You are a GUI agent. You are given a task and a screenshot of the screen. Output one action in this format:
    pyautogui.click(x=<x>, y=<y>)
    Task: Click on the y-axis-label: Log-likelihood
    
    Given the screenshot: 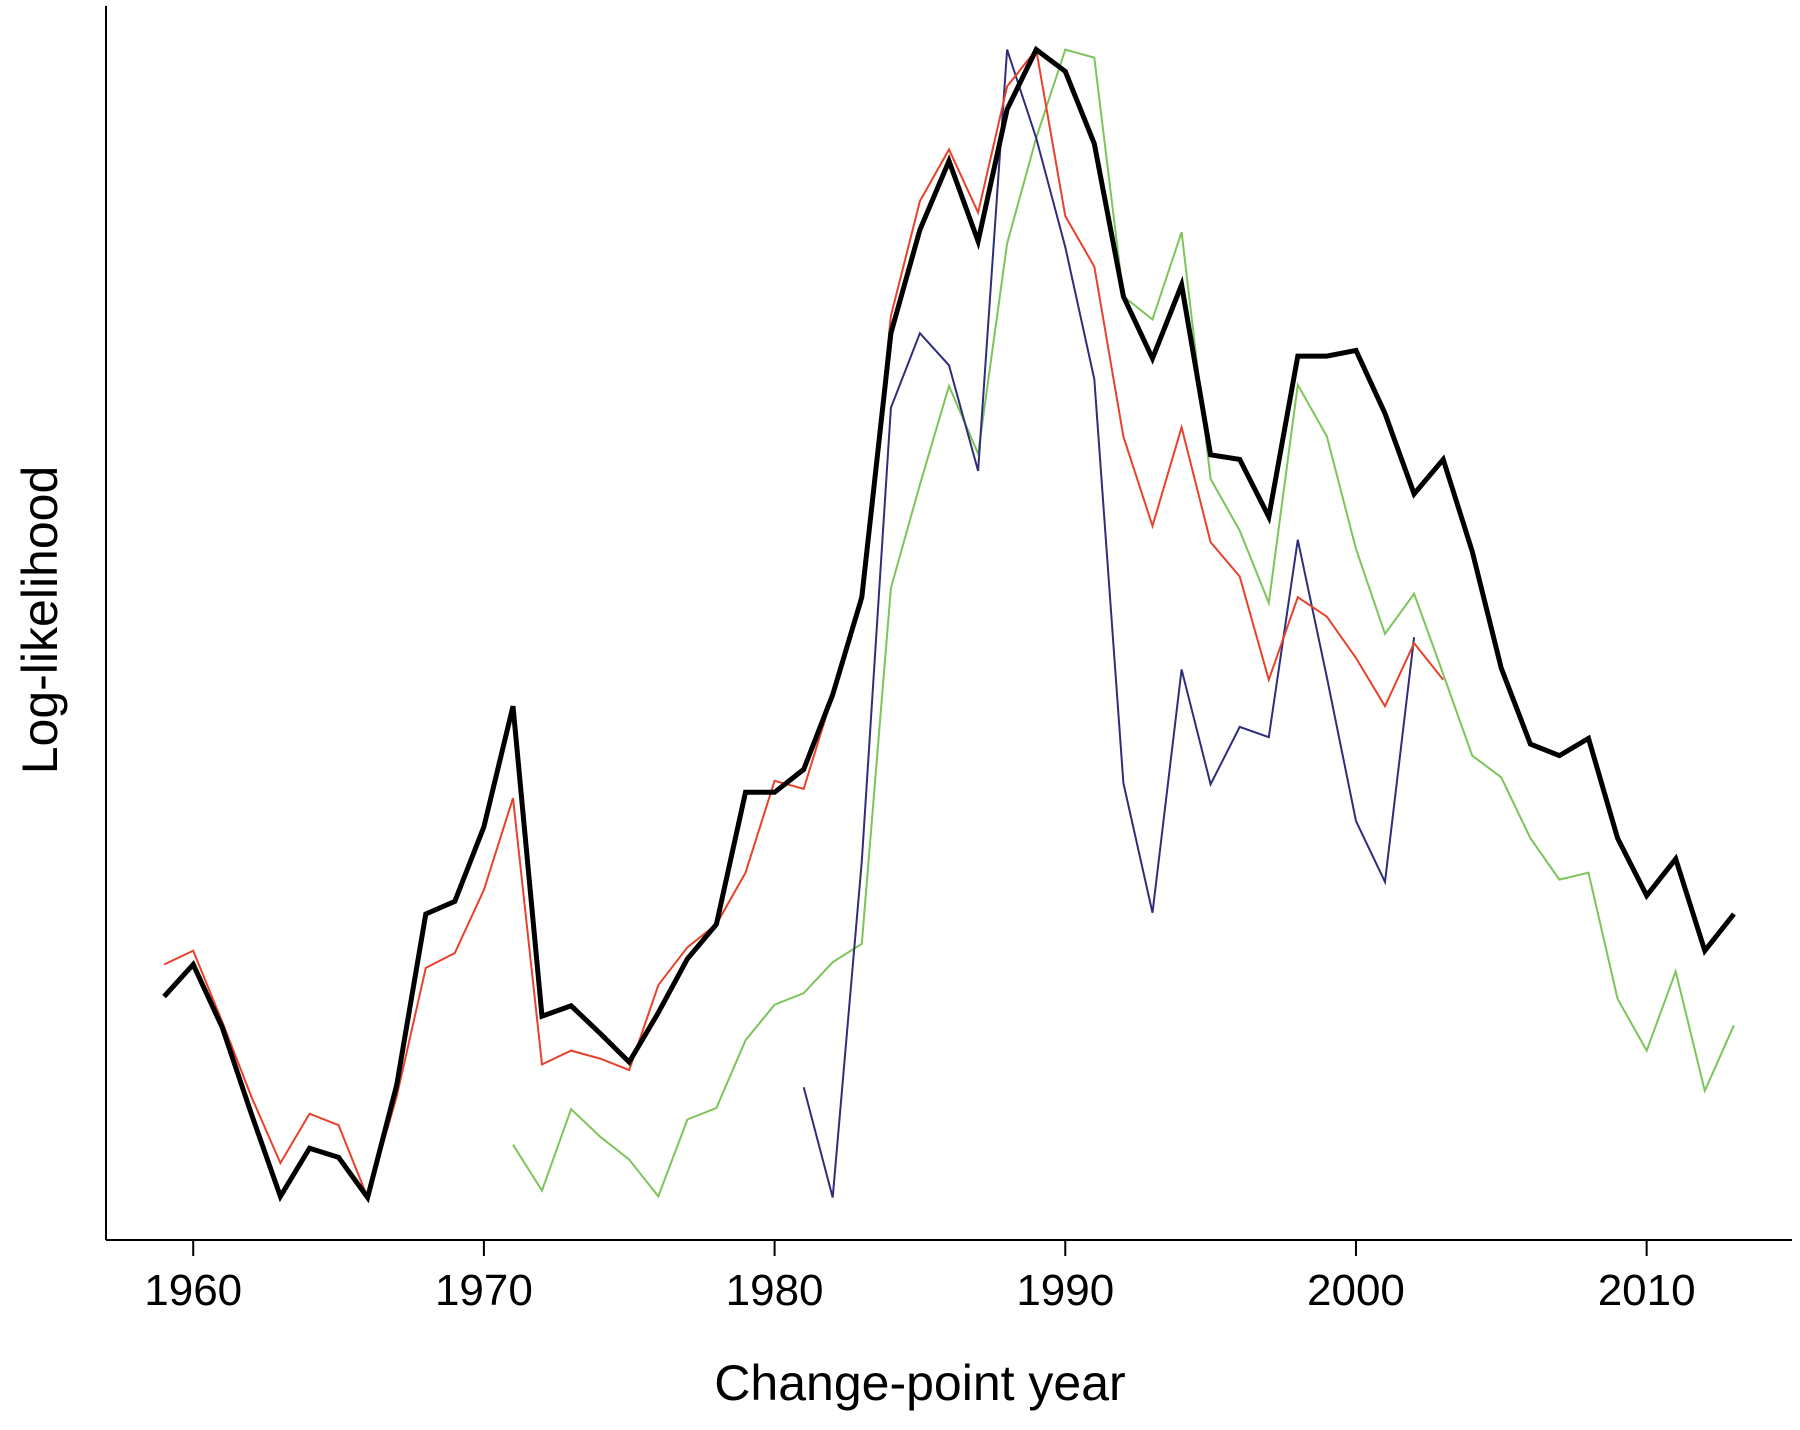 What is the action you would take?
    pyautogui.click(x=40, y=620)
    